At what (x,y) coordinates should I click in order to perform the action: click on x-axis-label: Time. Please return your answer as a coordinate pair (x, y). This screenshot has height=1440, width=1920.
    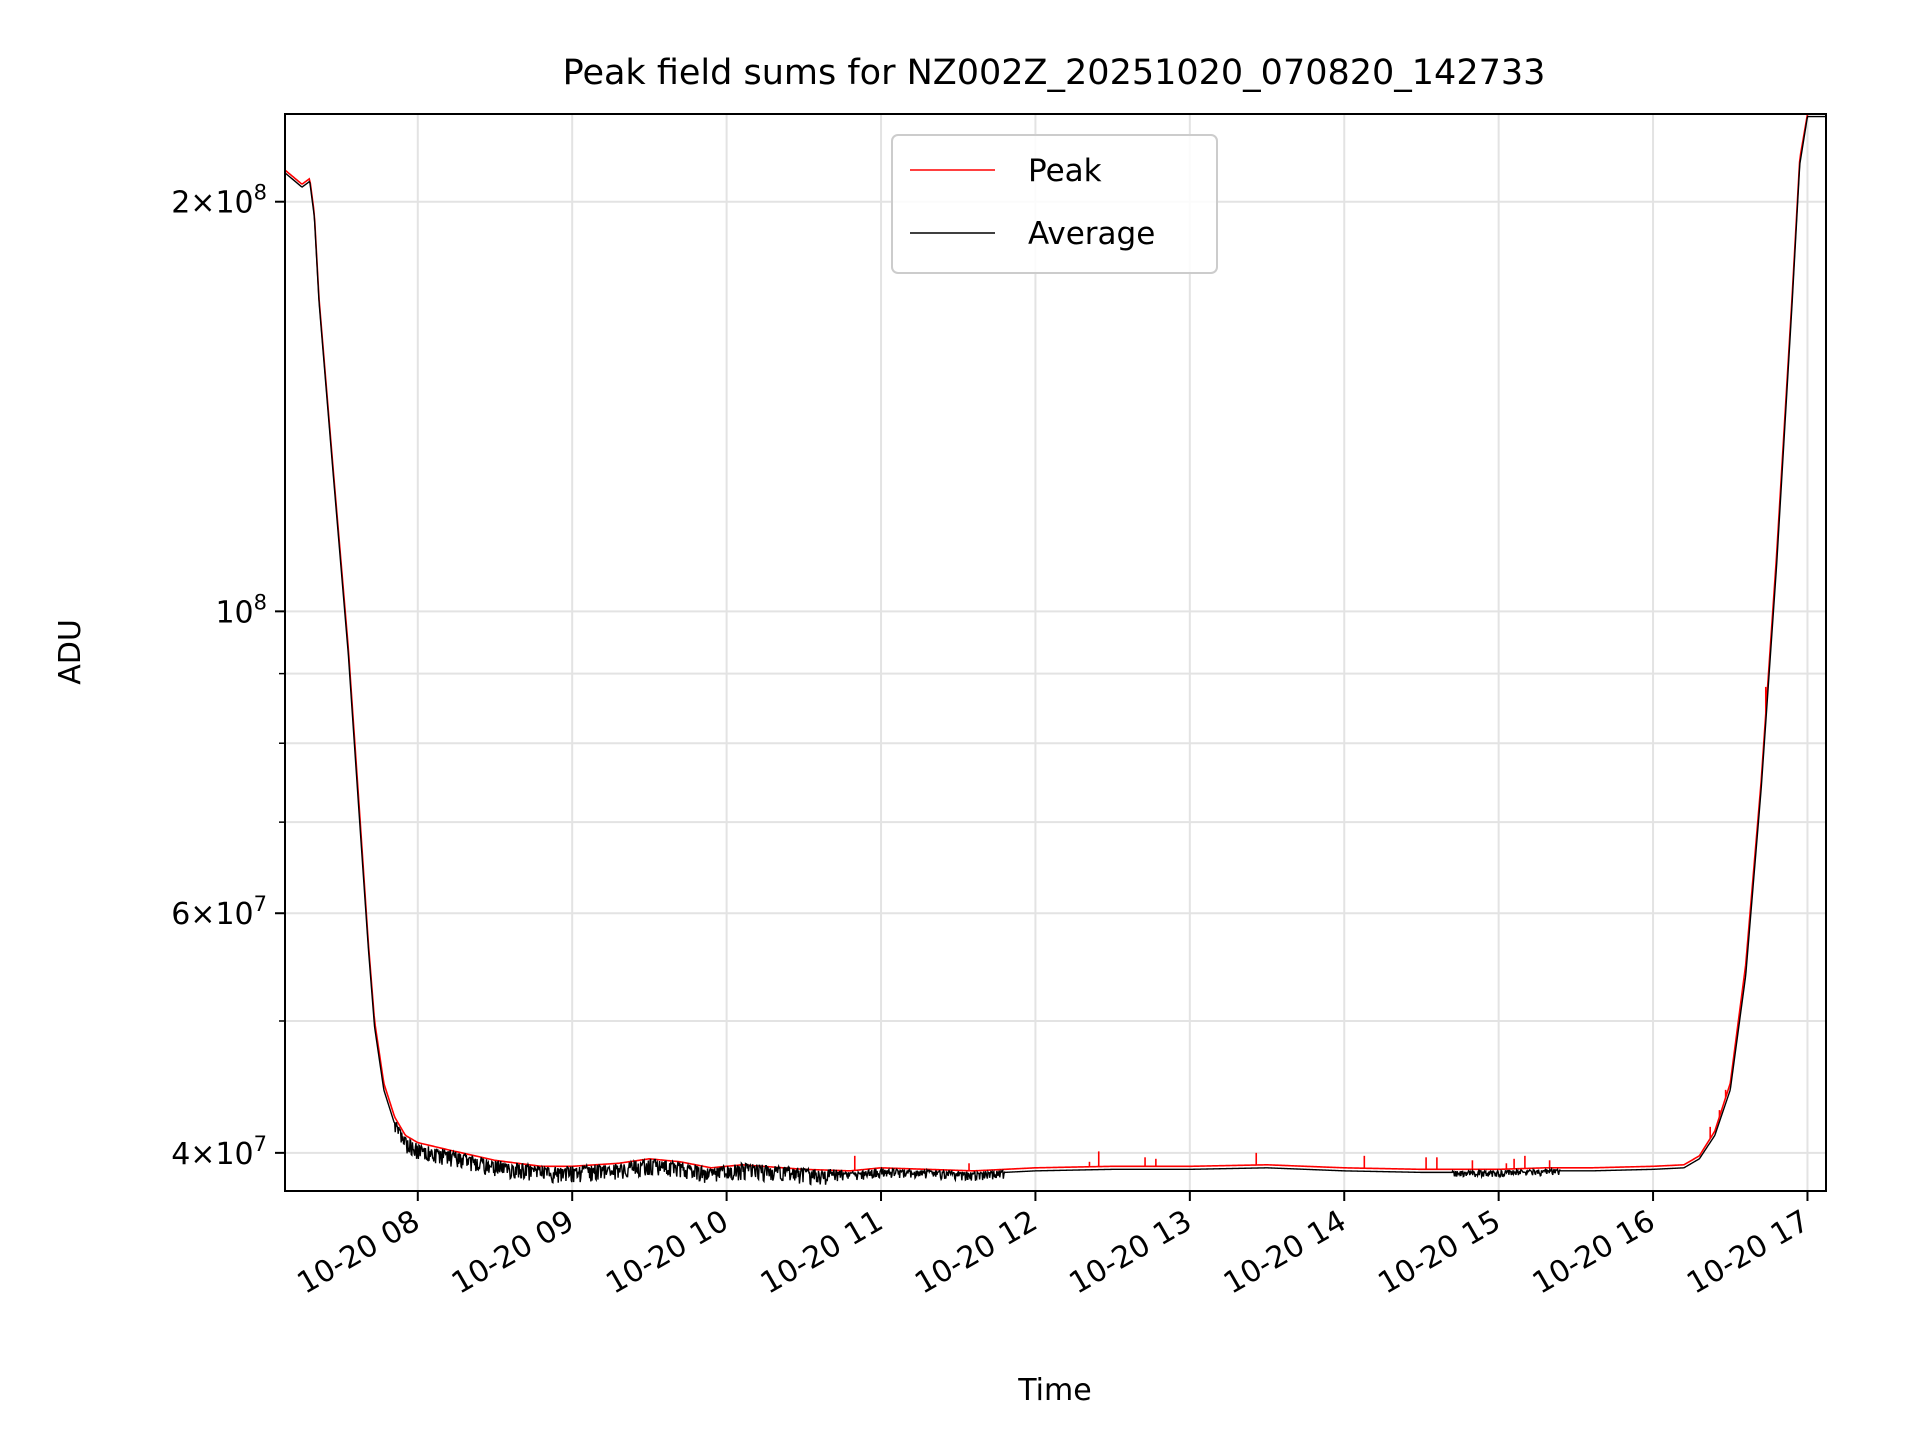
    Looking at the image, I should click on (1054, 1390).